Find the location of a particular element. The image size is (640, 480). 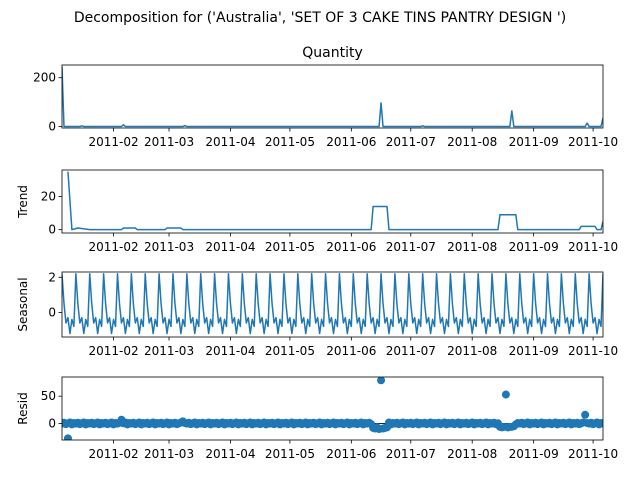

panel-title: Quantity is located at coordinates (332, 53).